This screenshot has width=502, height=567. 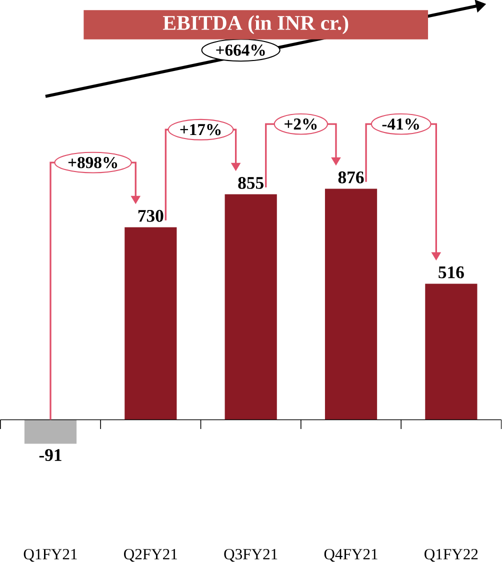 I want to click on x-tick-label: Q2FY21, so click(x=151, y=555).